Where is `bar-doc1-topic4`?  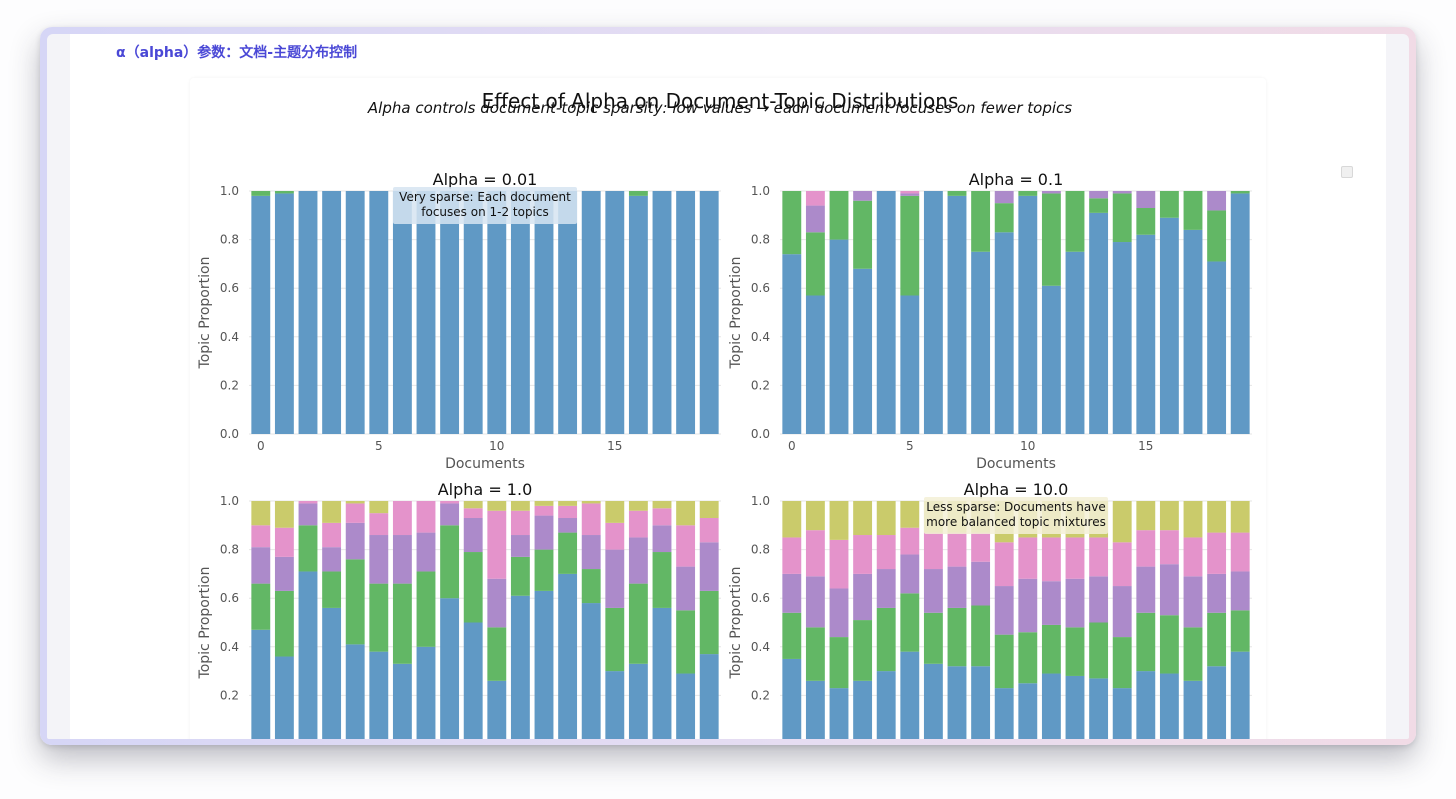
bar-doc1-topic4 is located at coordinates (284, 542).